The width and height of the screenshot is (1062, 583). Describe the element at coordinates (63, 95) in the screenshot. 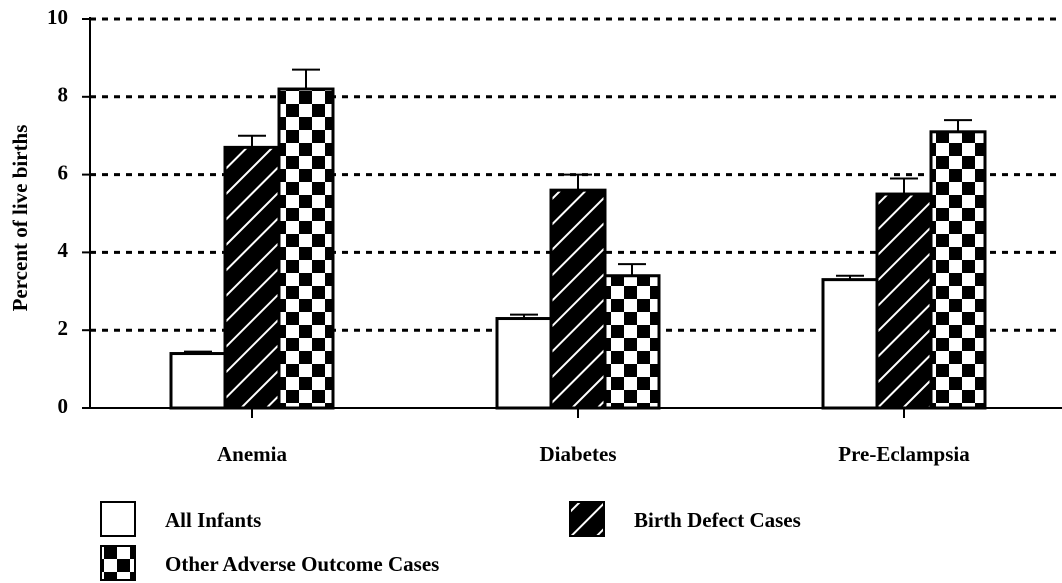

I see `y-tick-label: 8` at that location.